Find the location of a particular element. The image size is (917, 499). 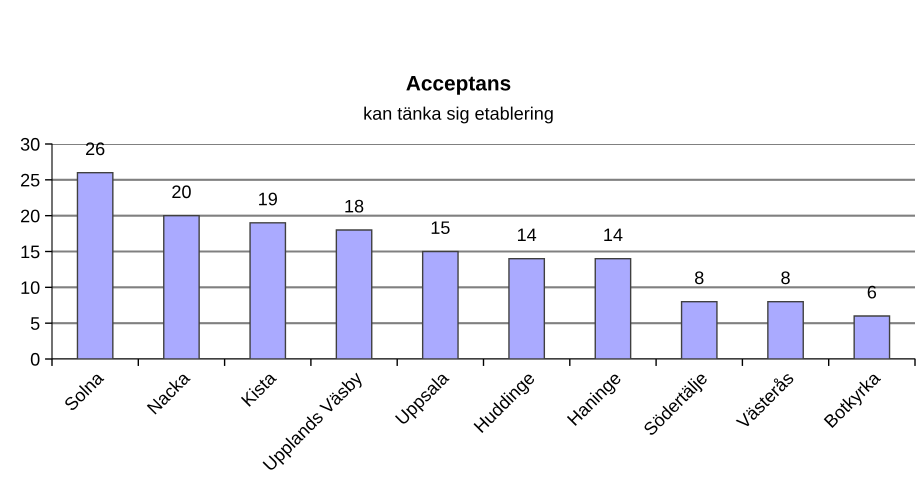

y-tick-label: 5 is located at coordinates (35, 323).